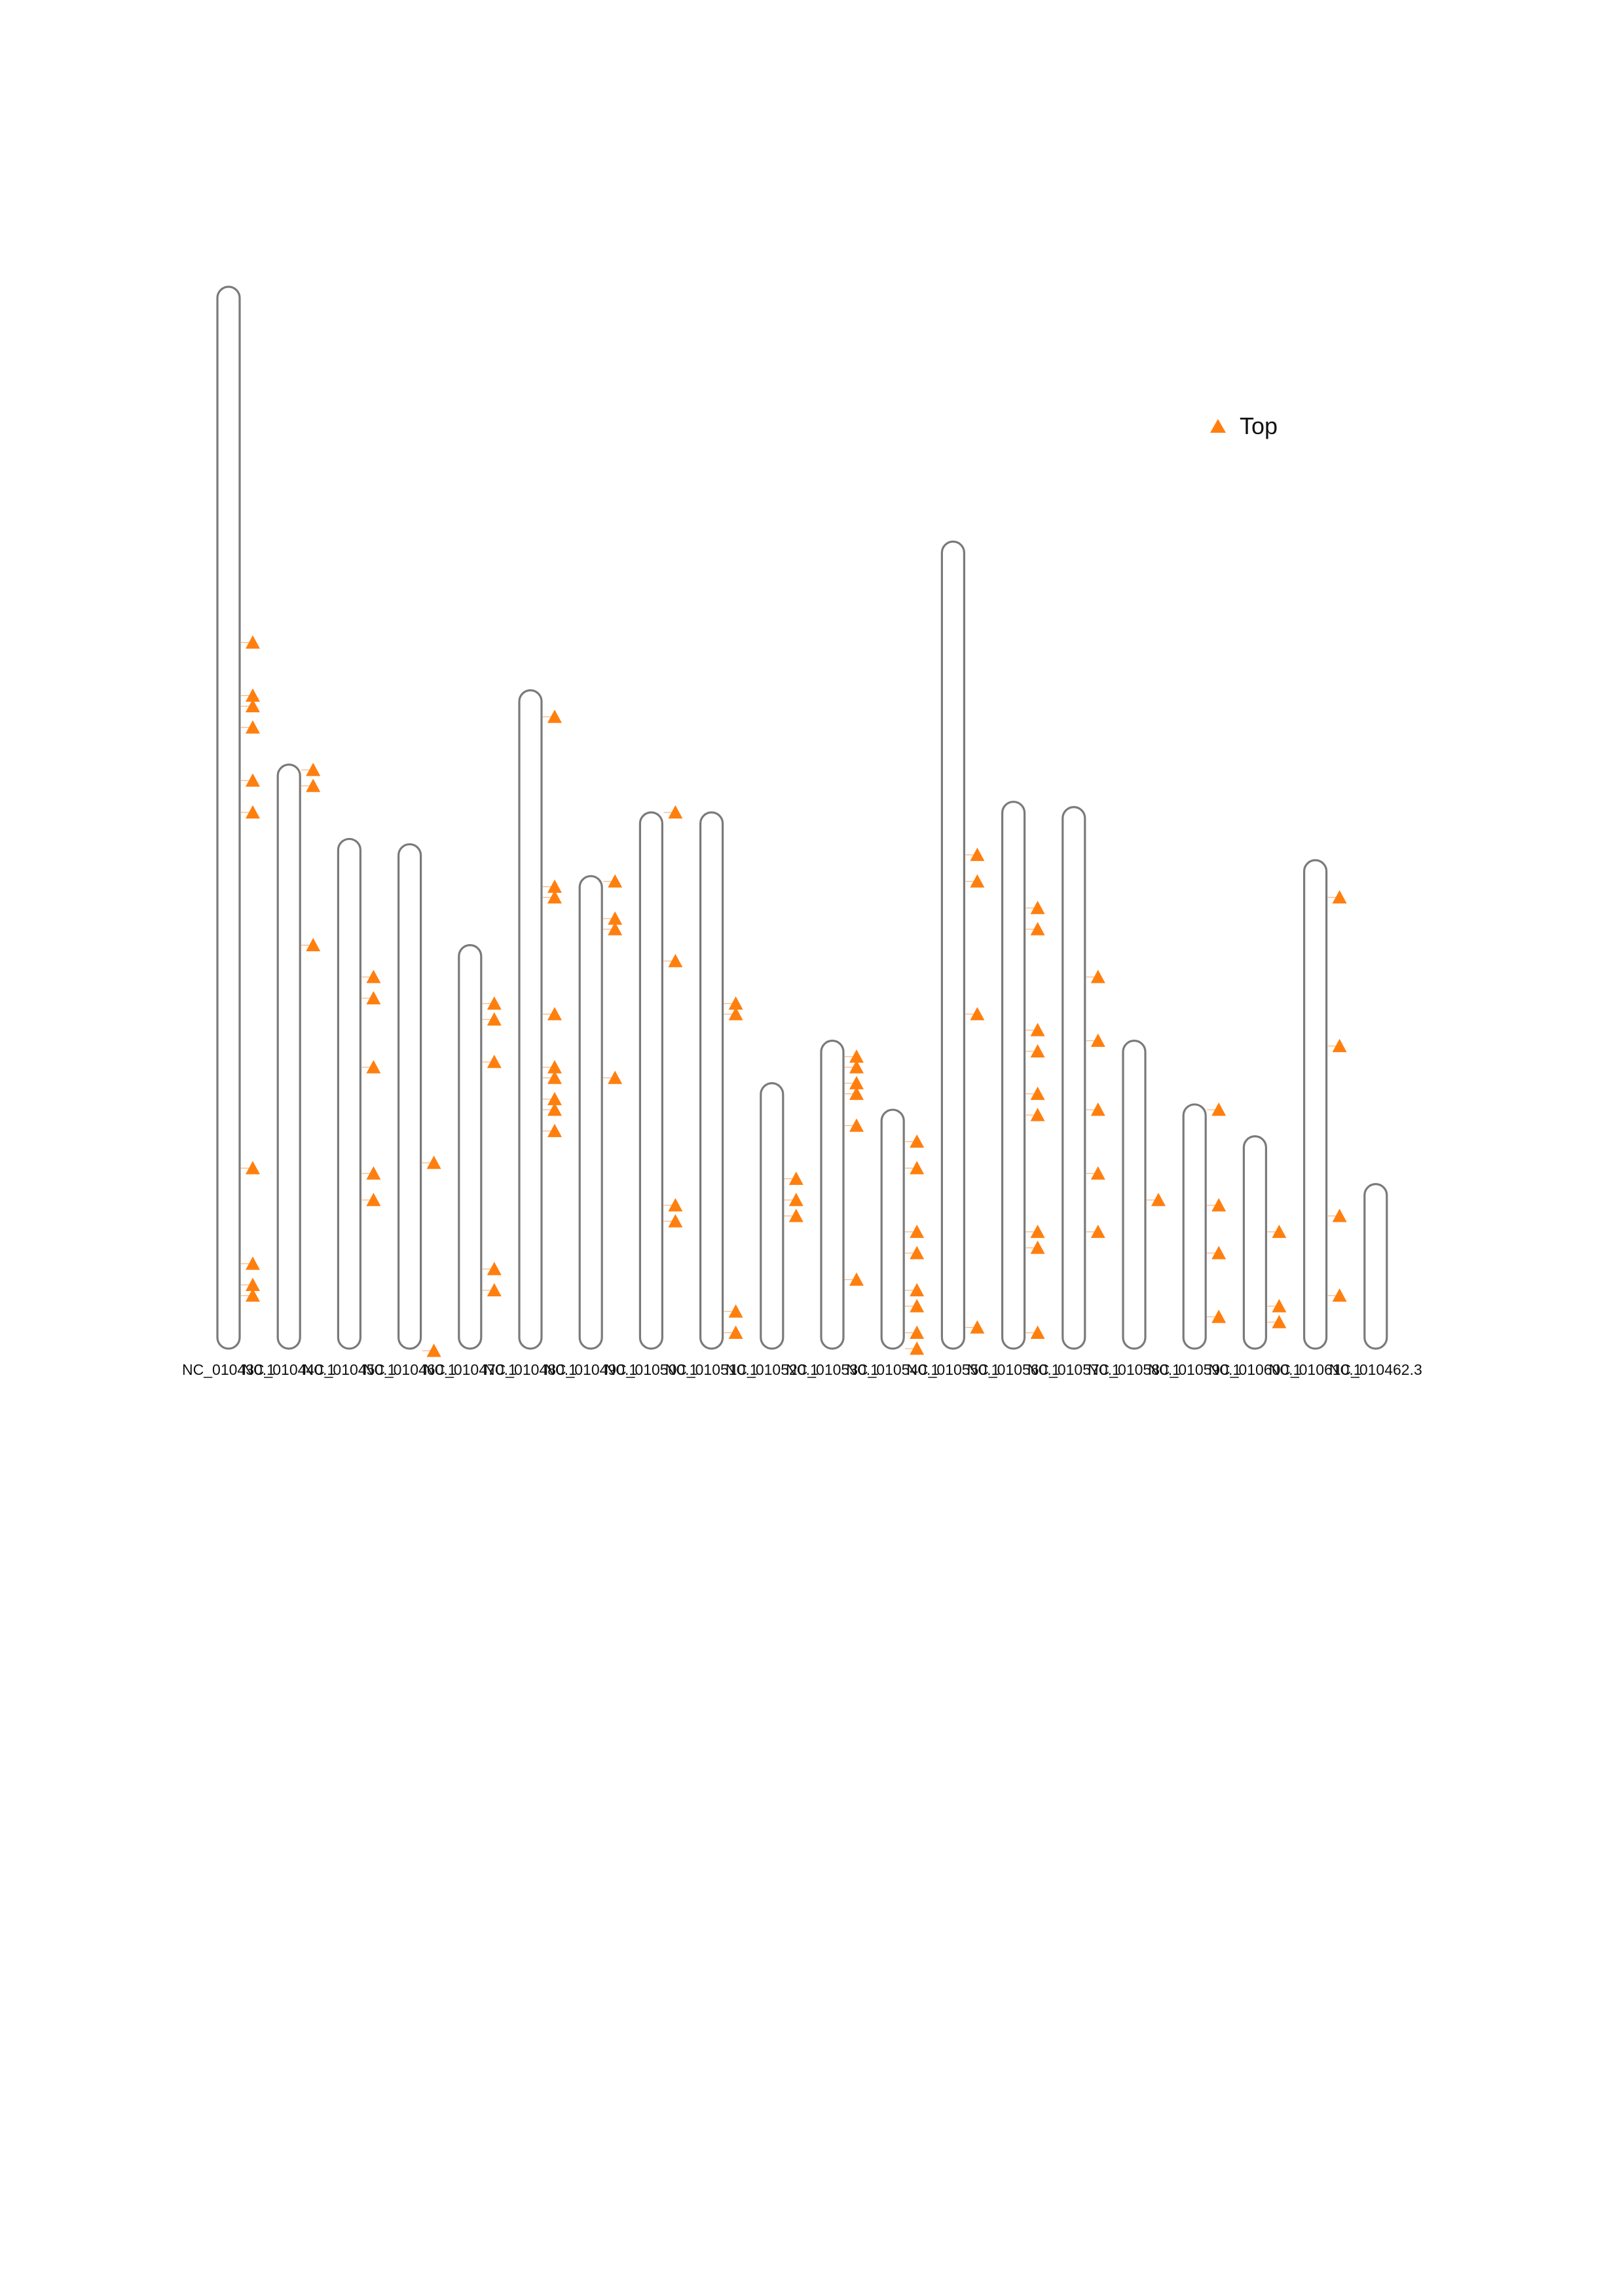 The height and width of the screenshot is (2296, 1624). What do you see at coordinates (832, 1195) in the screenshot?
I see `chromosome-NC_010530.1` at bounding box center [832, 1195].